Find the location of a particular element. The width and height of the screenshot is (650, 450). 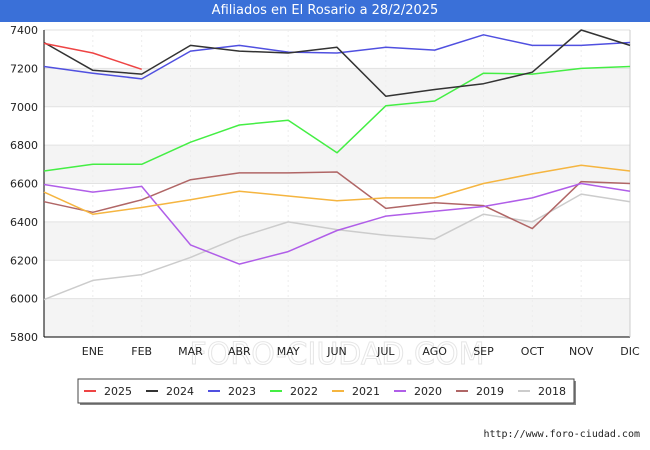

x-tick-label: JUN is located at coordinates (336, 351).